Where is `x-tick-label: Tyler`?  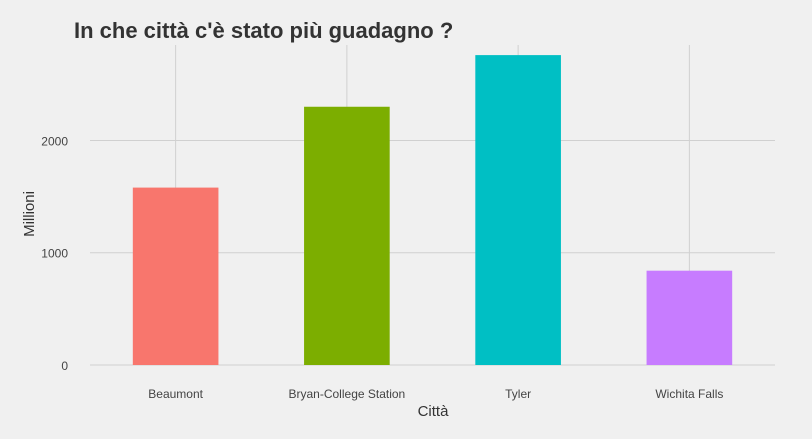 x-tick-label: Tyler is located at coordinates (518, 394).